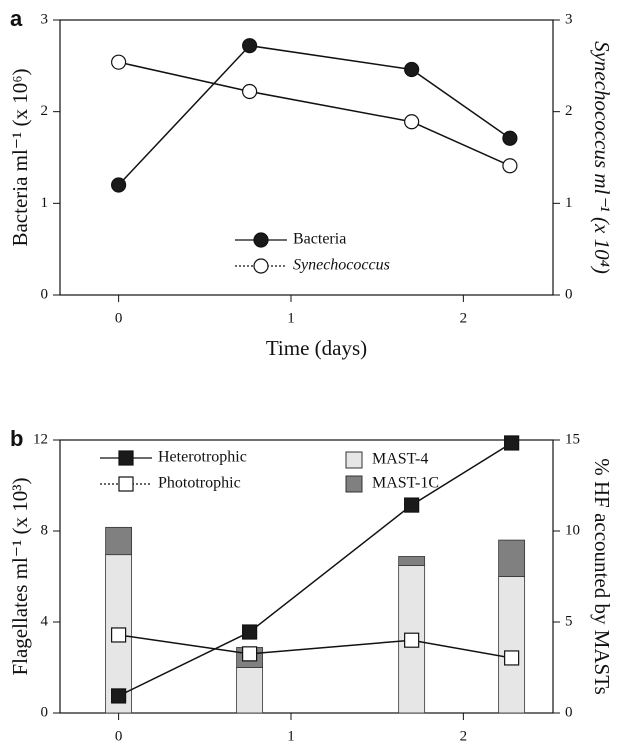  Describe the element at coordinates (569, 111) in the screenshot. I see `y2-tick-label: 2` at that location.